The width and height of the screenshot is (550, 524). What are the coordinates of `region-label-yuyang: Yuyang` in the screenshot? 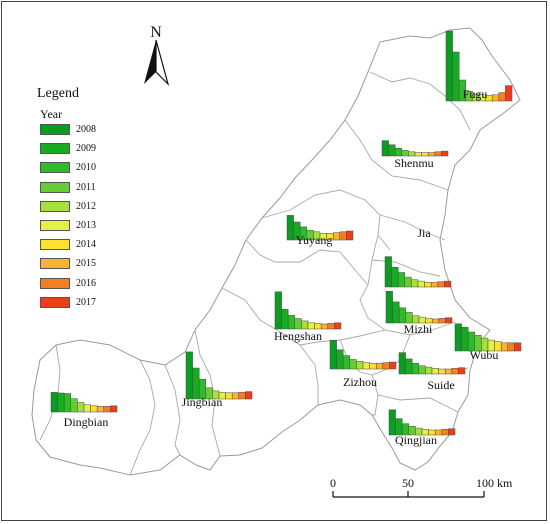 It's located at (314, 240).